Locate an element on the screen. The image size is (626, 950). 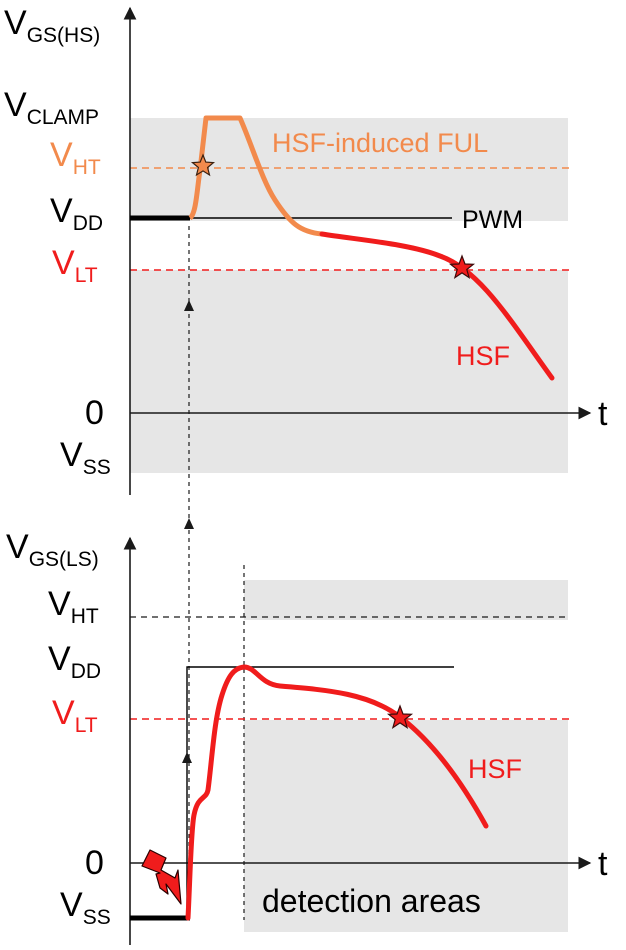
top-vclamp-label: VCLAMP is located at coordinates (51, 107).